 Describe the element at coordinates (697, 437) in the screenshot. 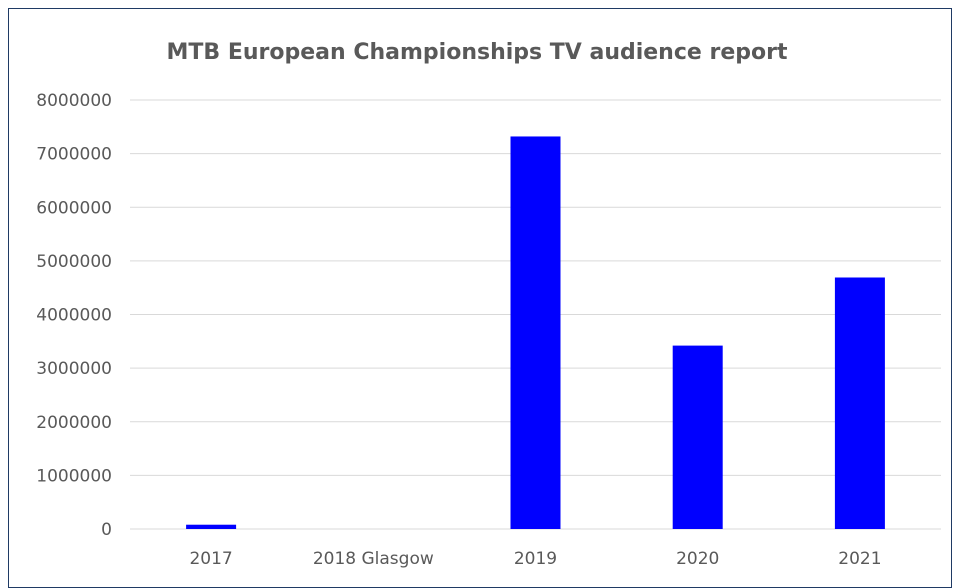

I see `bar-2020` at that location.